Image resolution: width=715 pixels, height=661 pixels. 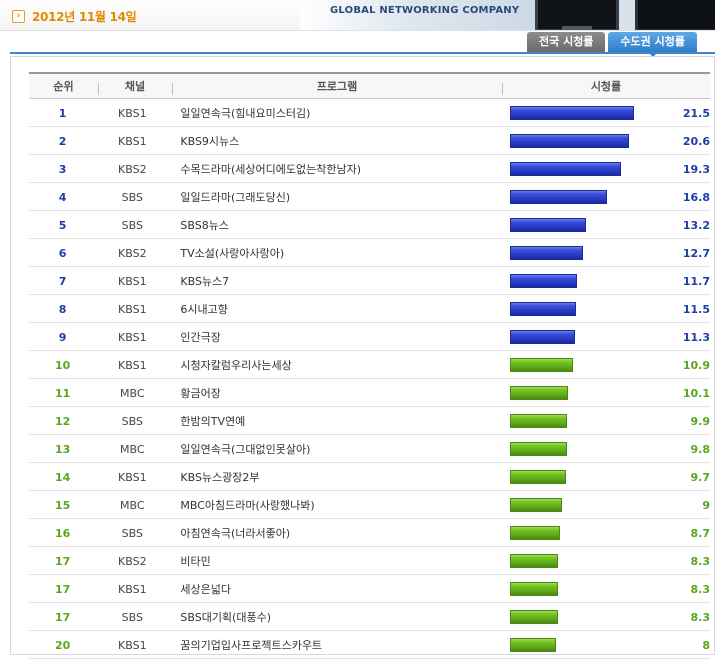 What do you see at coordinates (700, 533) in the screenshot?
I see `rating-value: 8.7` at bounding box center [700, 533].